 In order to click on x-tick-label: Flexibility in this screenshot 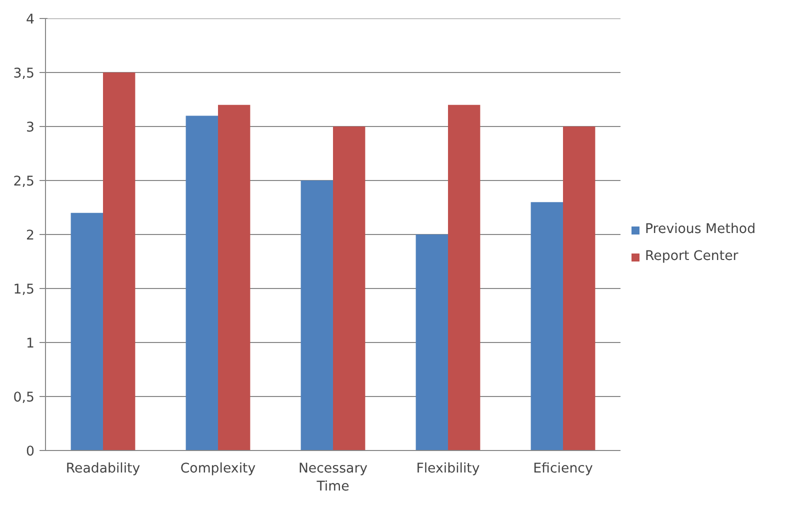, I will do `click(448, 469)`.